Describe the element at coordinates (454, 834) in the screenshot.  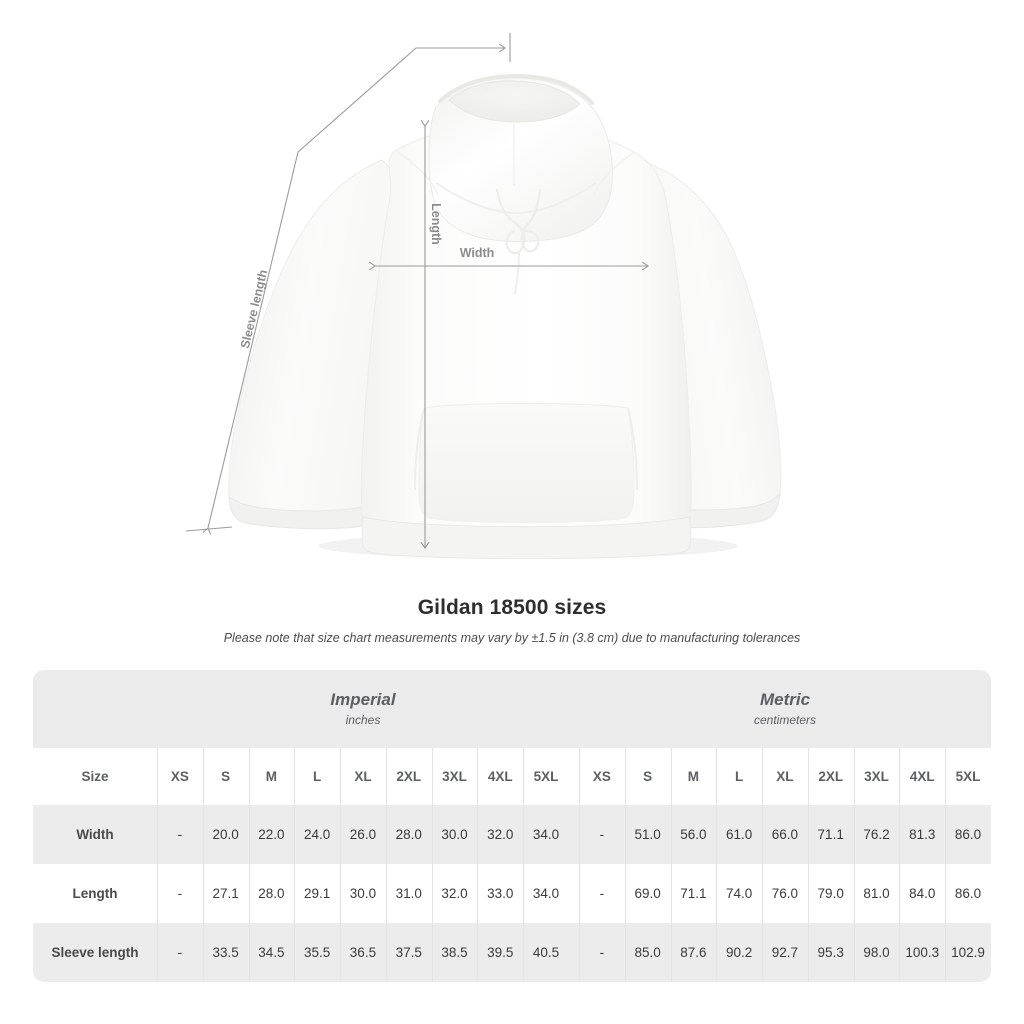
I see `cell-width-imperial-3xl: 30.0` at that location.